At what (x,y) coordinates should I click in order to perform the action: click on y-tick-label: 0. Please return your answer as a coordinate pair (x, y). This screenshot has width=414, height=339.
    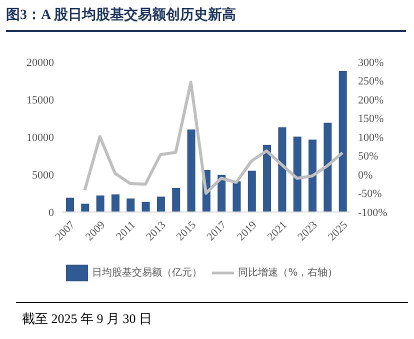
    Looking at the image, I should click on (51, 212).